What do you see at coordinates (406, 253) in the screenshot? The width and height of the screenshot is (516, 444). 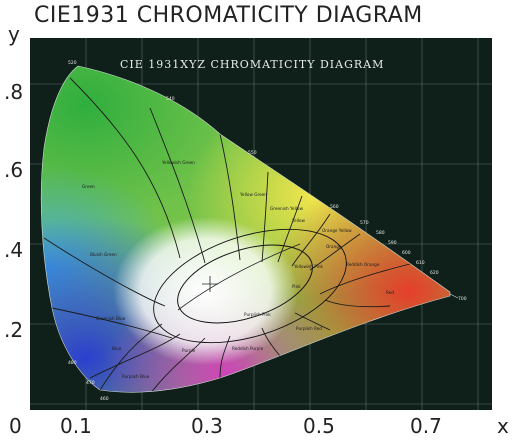 I see `wavelength-label: 600` at bounding box center [406, 253].